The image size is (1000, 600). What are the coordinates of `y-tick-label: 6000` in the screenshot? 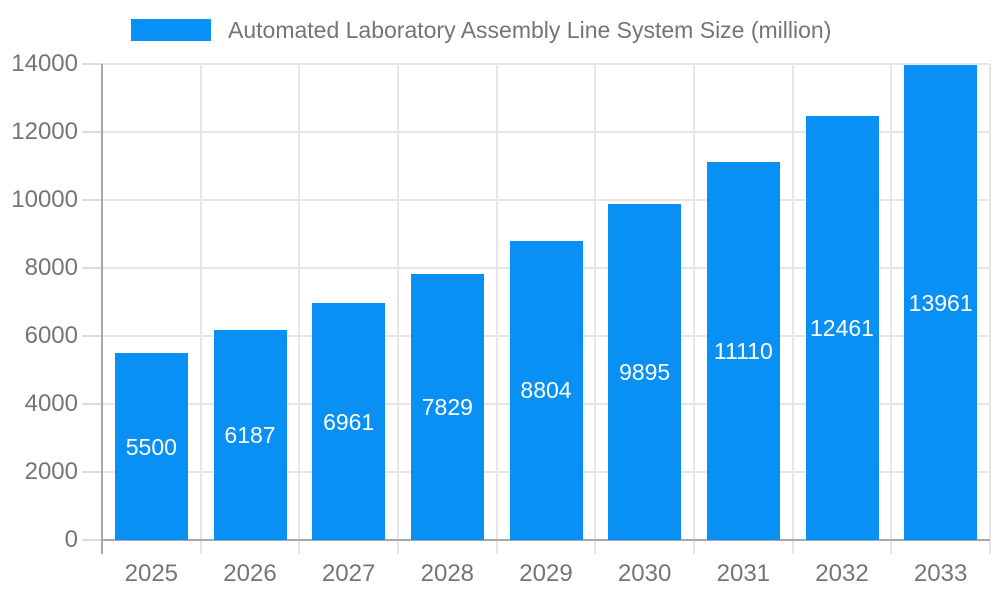 It's located at (51, 335).